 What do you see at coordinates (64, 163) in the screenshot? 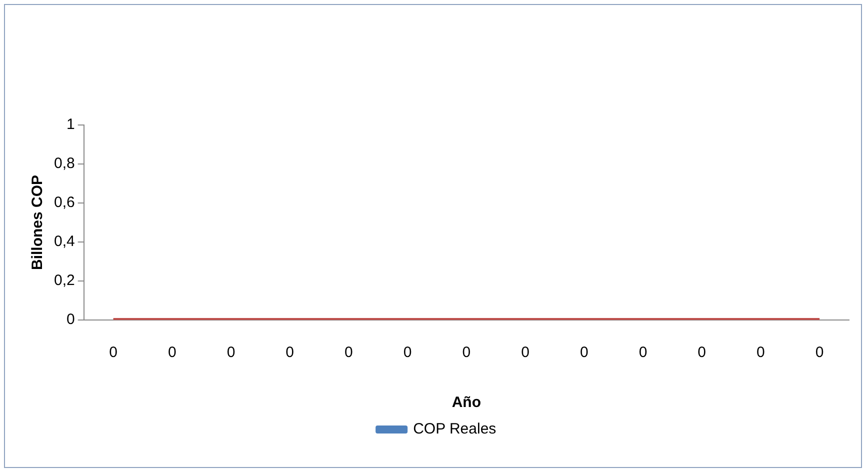
I see `y-tick-label: 0,8` at bounding box center [64, 163].